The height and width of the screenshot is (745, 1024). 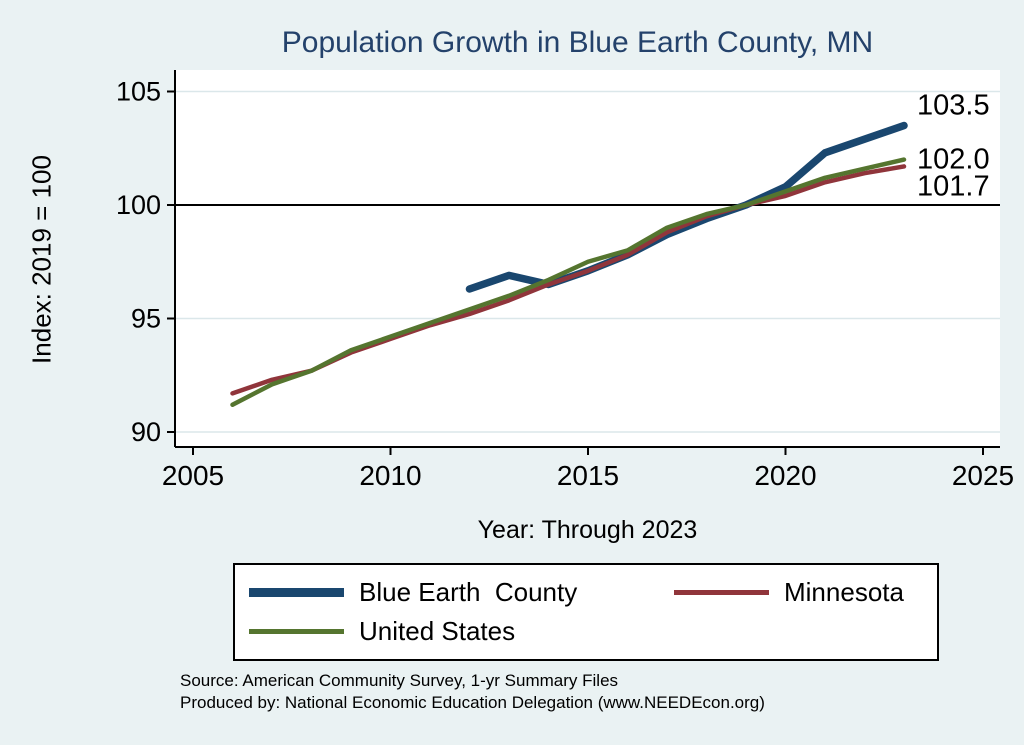 I want to click on x-axis-label: Year: Through 2023, so click(x=587, y=530).